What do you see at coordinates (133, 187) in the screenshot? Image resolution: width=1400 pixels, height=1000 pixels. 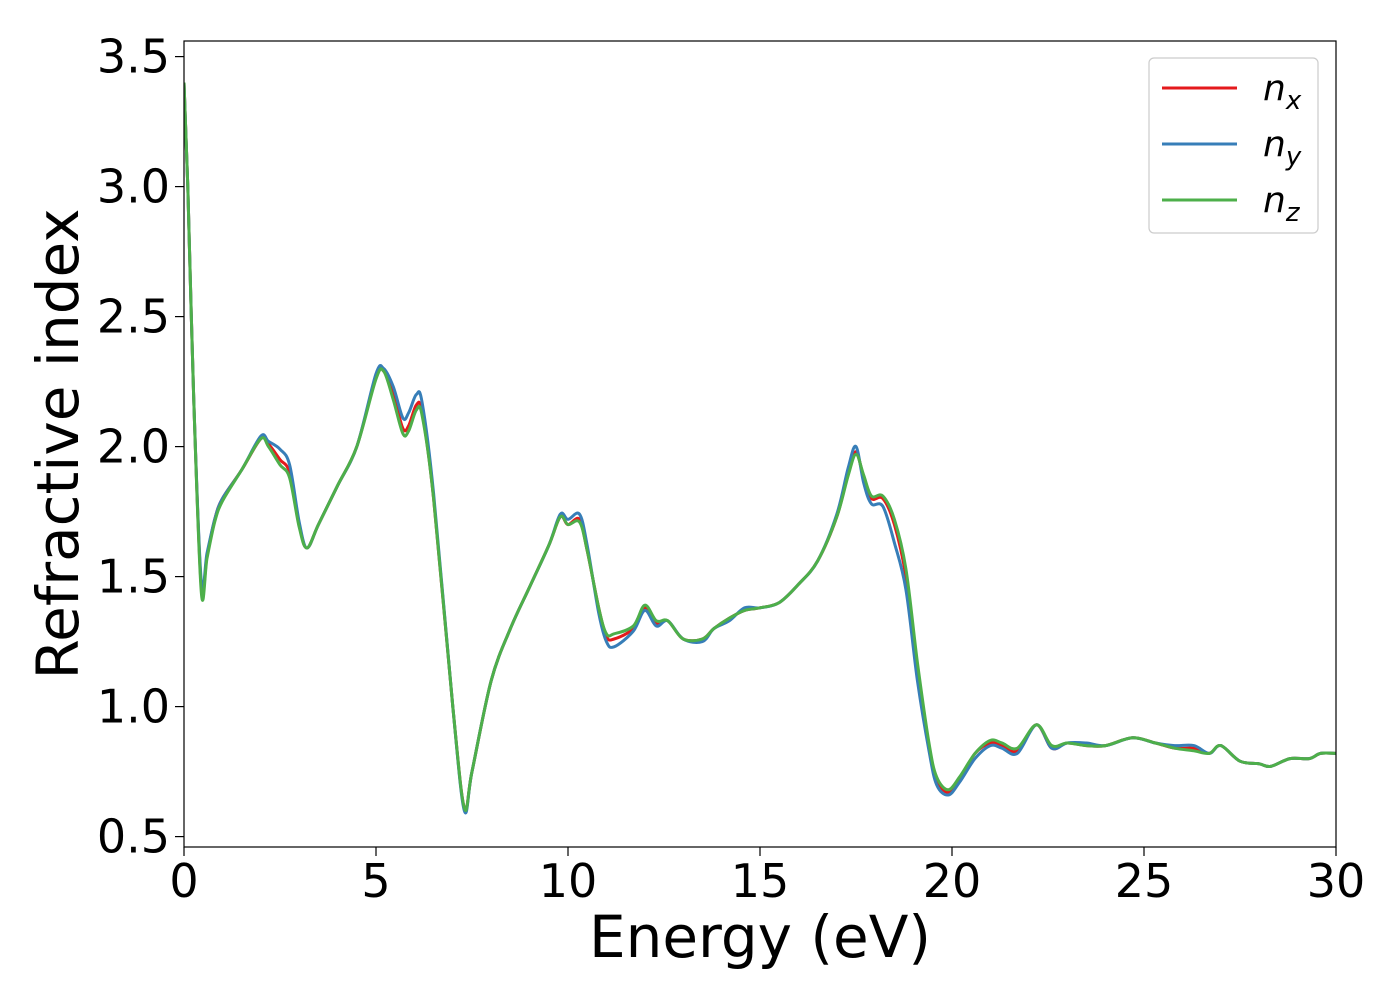 I see `y-tick-label: 3.0` at bounding box center [133, 187].